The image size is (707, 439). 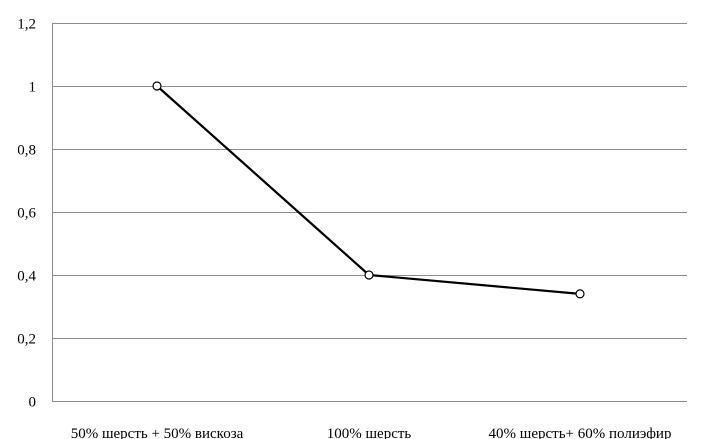 What do you see at coordinates (26, 340) in the screenshot?
I see `y-tick-label-1: 0,2` at bounding box center [26, 340].